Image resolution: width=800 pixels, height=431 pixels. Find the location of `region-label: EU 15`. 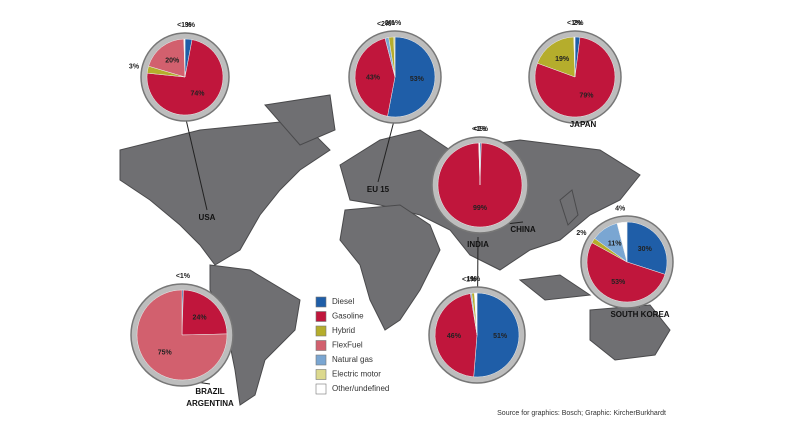

region-label: EU 15 is located at coordinates (378, 189).